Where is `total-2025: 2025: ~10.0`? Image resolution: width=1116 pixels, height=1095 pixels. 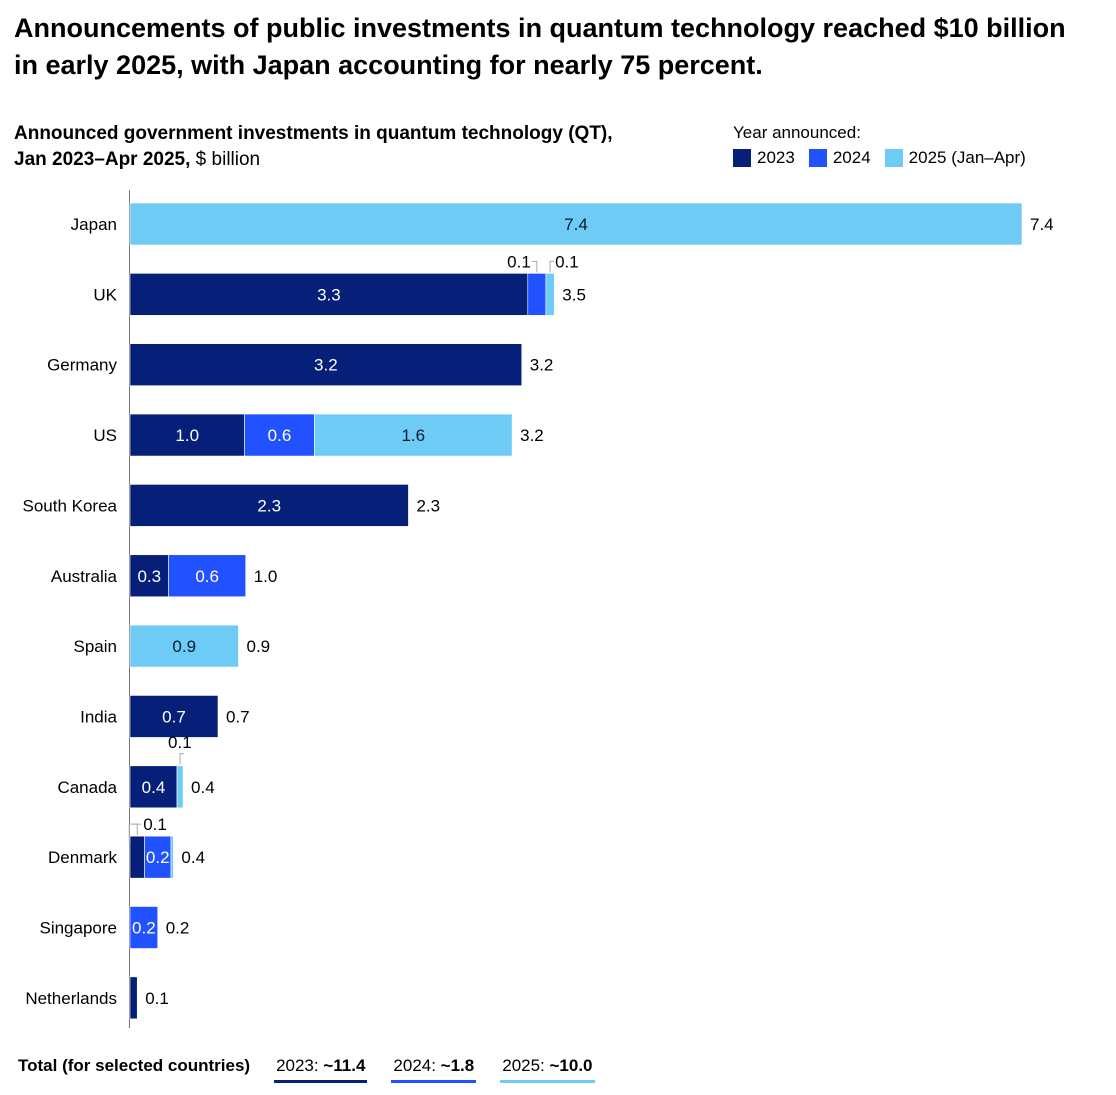 total-2025: 2025: ~10.0 is located at coordinates (547, 1069).